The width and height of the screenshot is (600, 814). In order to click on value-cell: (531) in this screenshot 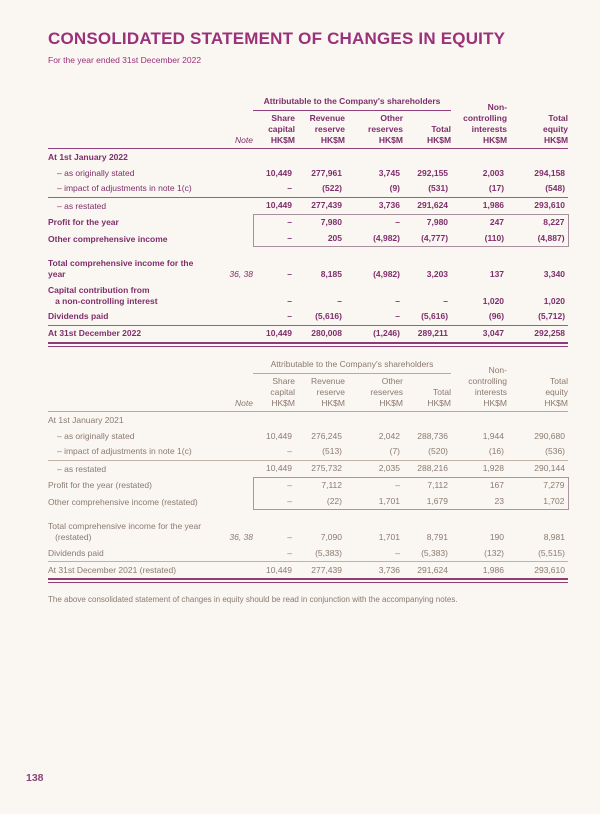, I will do `click(427, 189)`.